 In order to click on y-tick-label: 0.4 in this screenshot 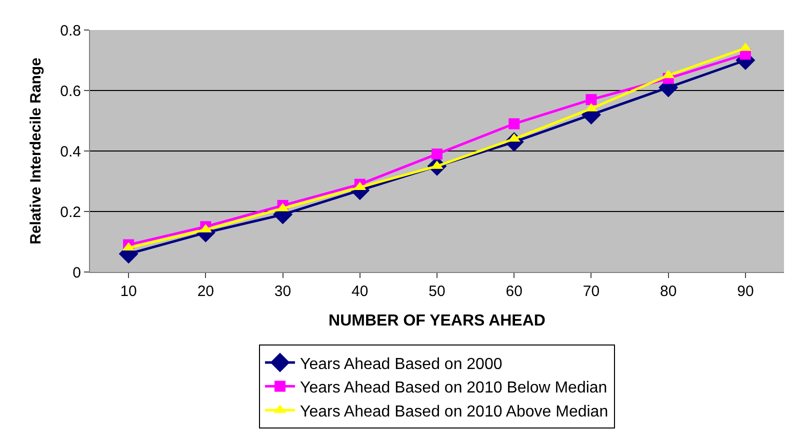, I will do `click(70, 151)`.